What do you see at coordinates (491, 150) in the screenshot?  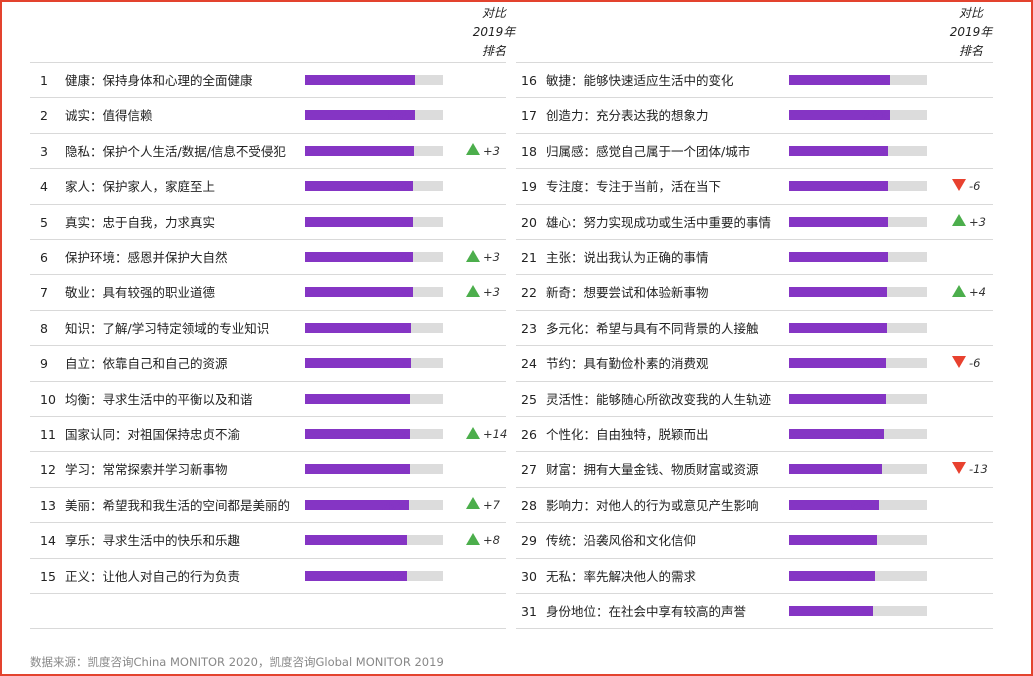 I see `rank-change-value: +3` at bounding box center [491, 150].